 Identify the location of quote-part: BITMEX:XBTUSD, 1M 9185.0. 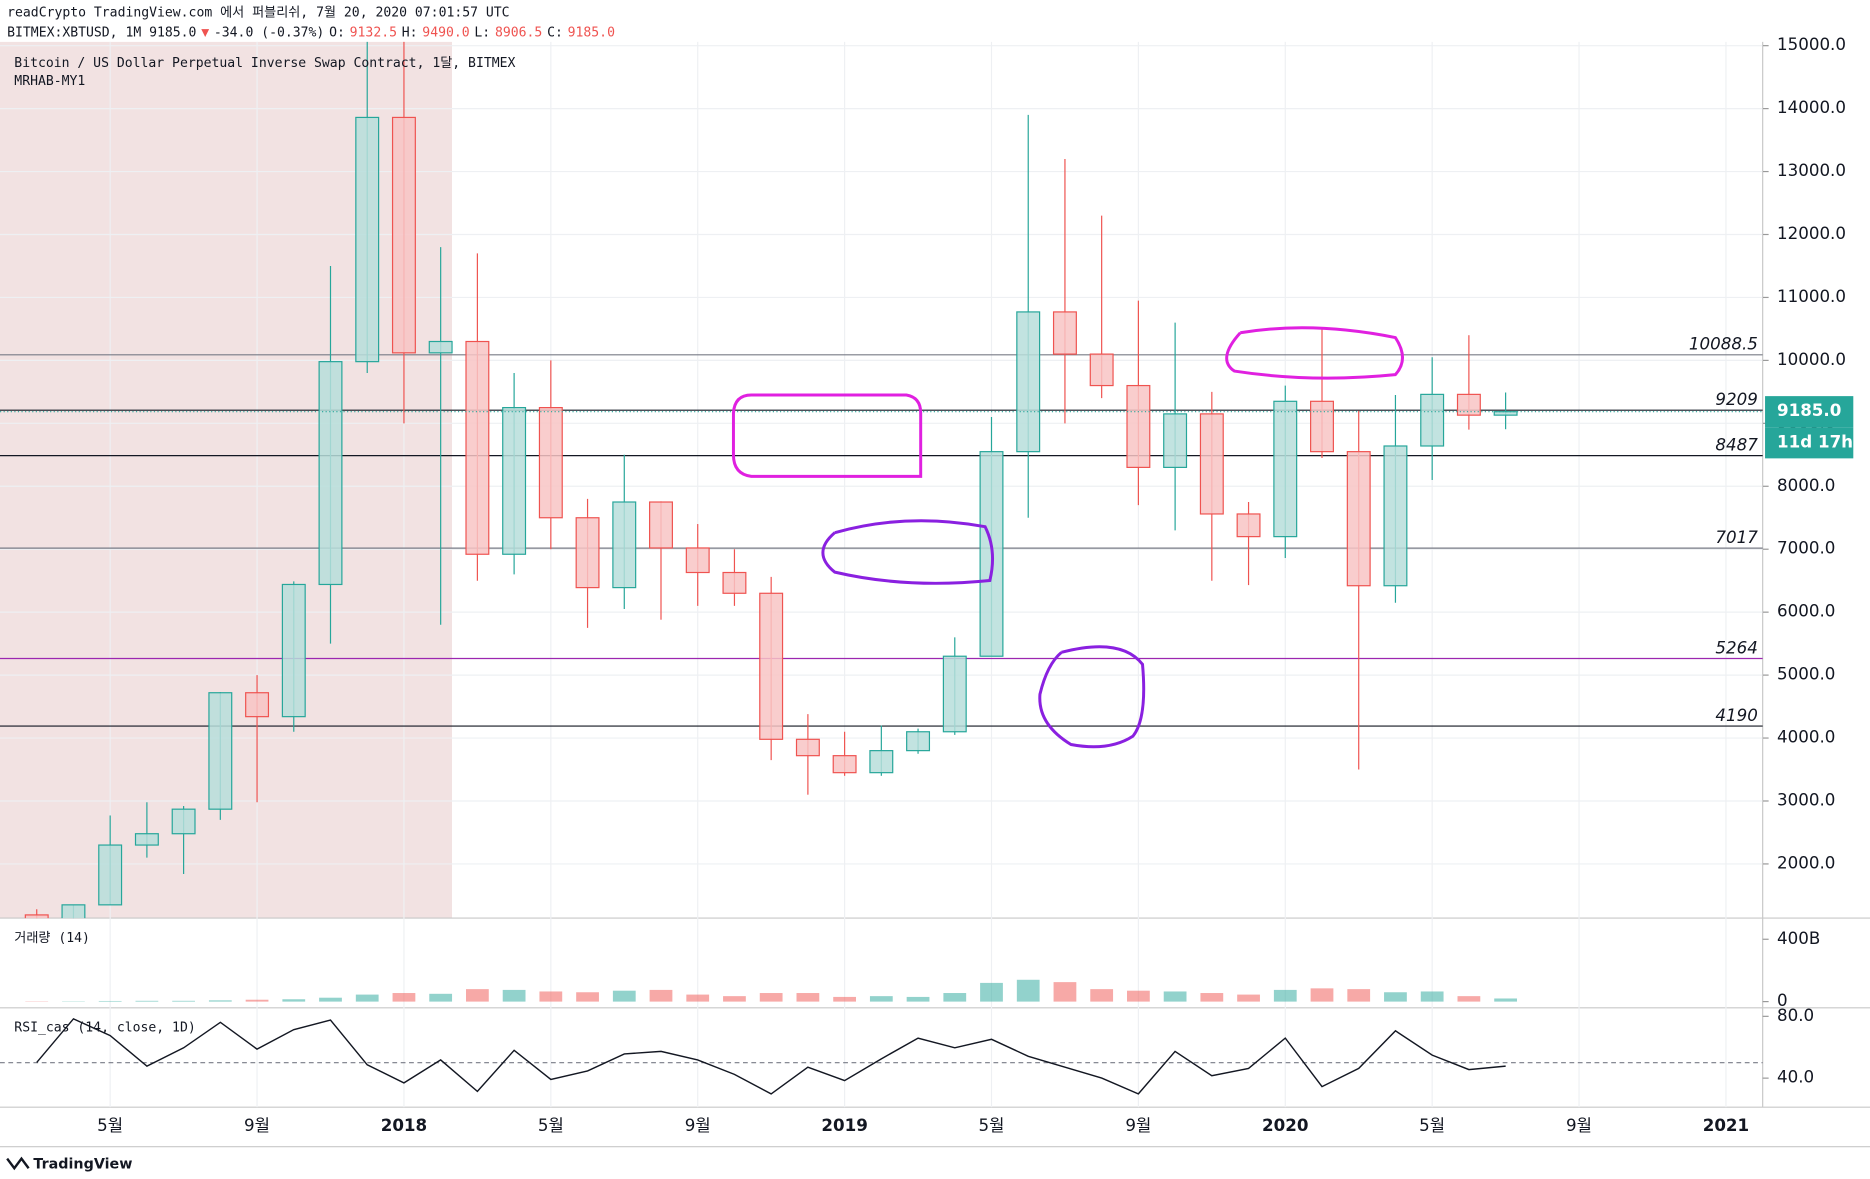
(101, 32).